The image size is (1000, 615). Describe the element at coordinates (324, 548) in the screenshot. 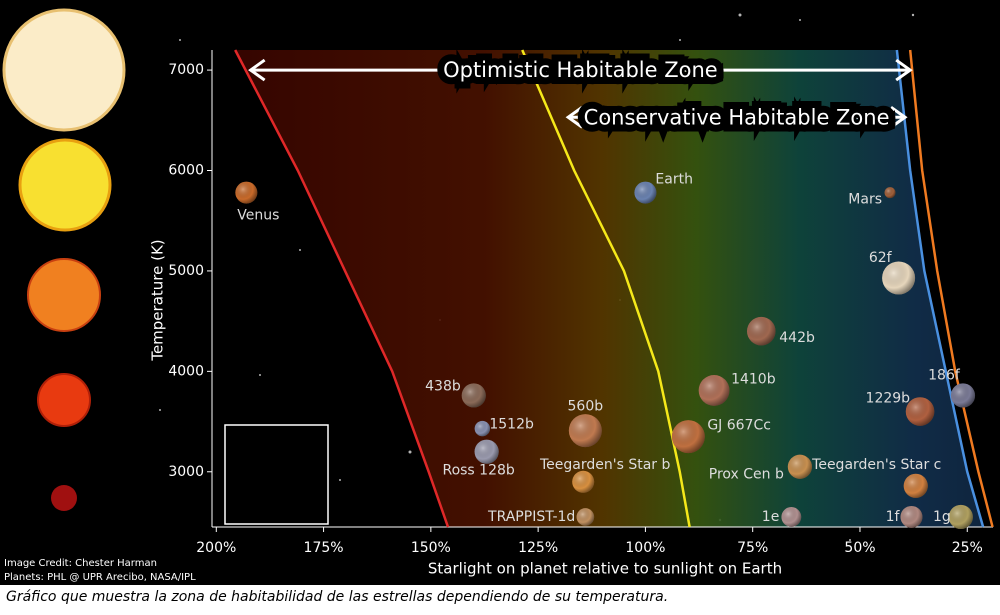

I see `x-tick-label: 175%` at that location.